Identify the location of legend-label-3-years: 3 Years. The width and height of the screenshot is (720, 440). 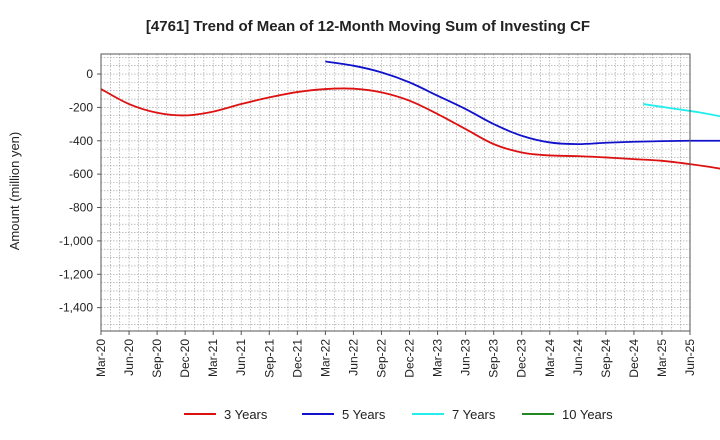
(246, 414).